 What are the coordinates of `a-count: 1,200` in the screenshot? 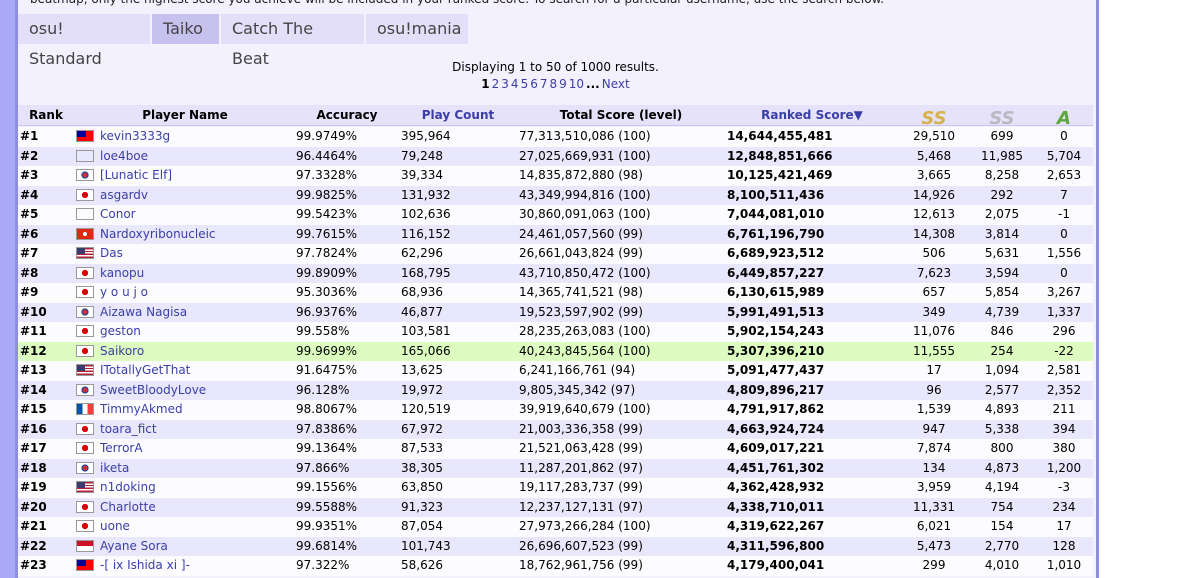 It's located at (1064, 467).